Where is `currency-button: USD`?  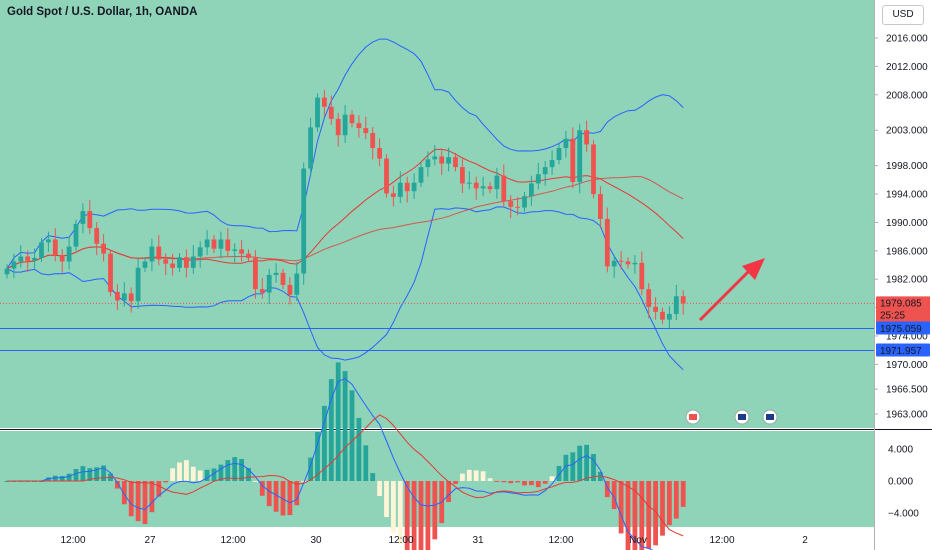
currency-button: USD is located at coordinates (903, 15).